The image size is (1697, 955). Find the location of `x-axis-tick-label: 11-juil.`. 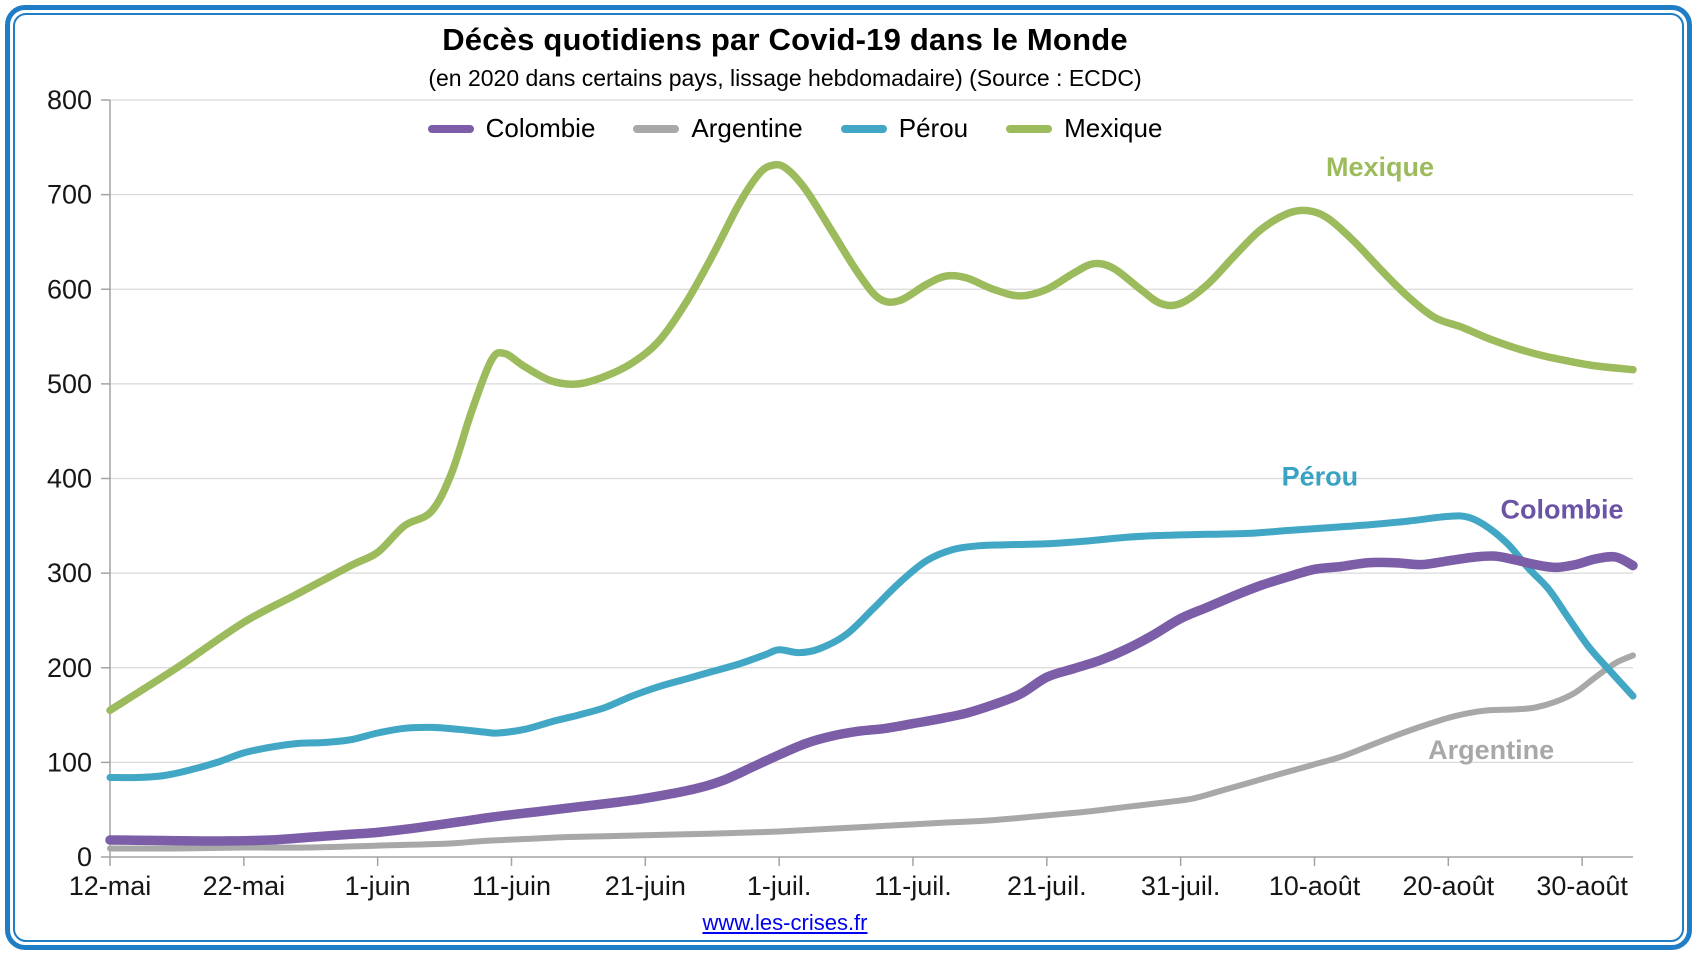

x-axis-tick-label: 11-juil. is located at coordinates (913, 886).